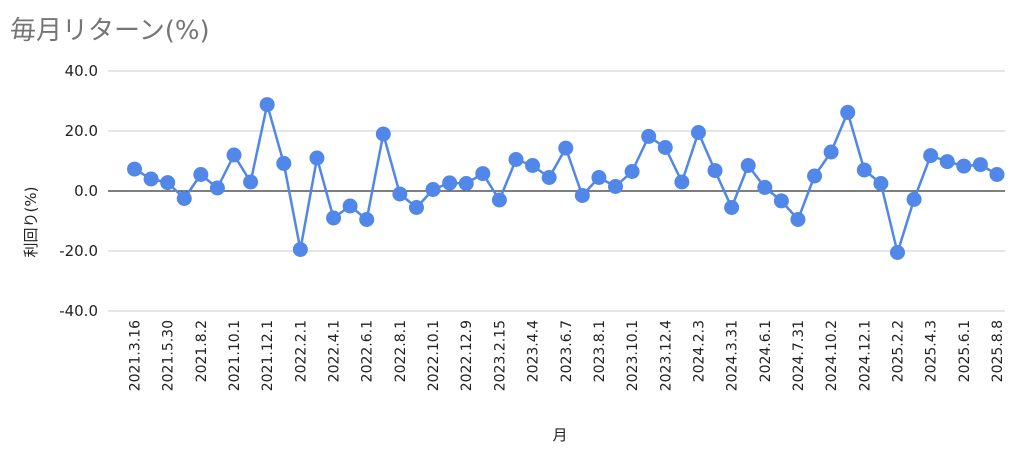 This screenshot has height=461, width=1024. Describe the element at coordinates (202, 351) in the screenshot. I see `x-tick-label: 2021.8.2` at that location.